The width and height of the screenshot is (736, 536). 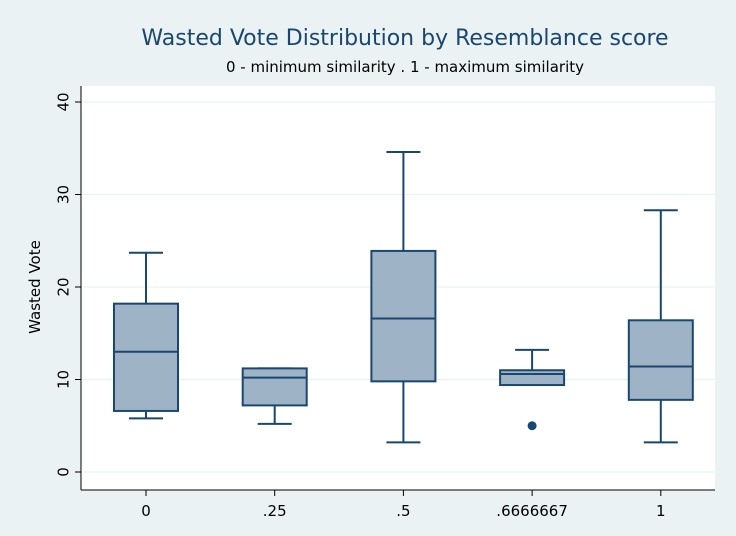 What do you see at coordinates (64, 472) in the screenshot?
I see `y-tick-label: 0` at bounding box center [64, 472].